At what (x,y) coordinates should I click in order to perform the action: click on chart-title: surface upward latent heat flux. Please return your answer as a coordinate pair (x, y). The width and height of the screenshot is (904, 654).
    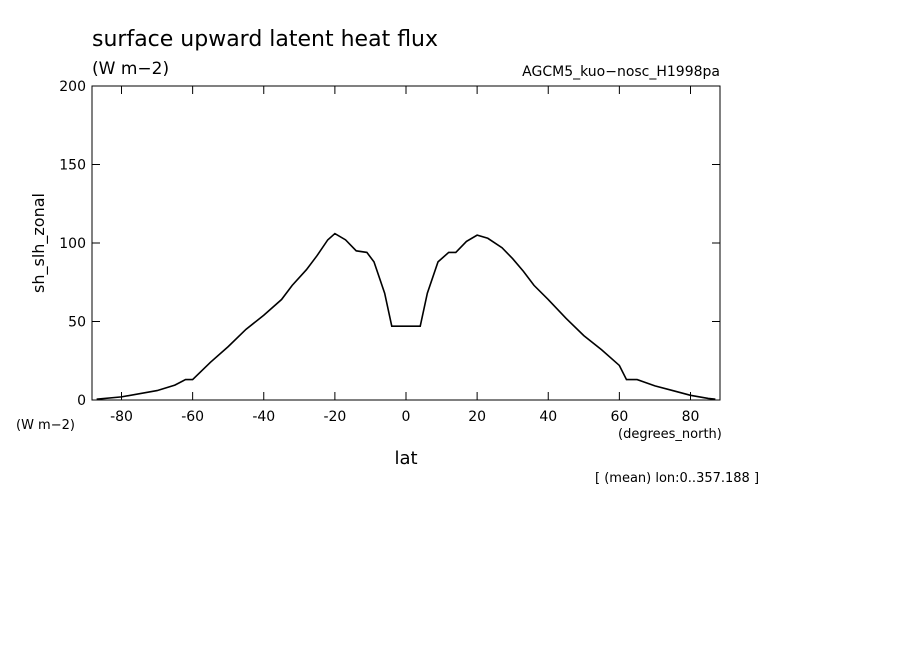
    Looking at the image, I should click on (265, 39).